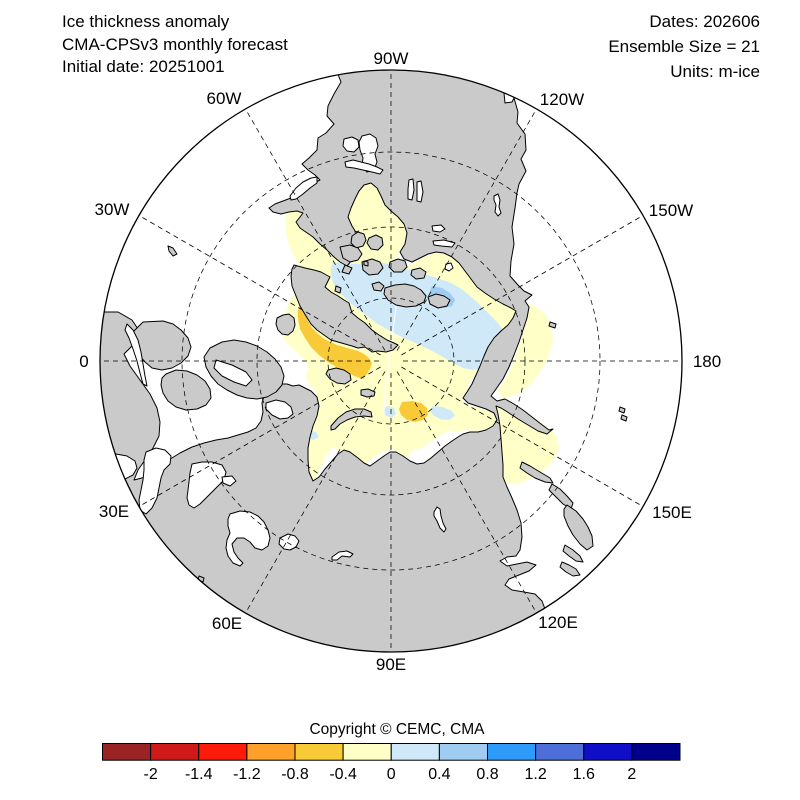 The image size is (800, 800). I want to click on svg-text: 2, so click(631, 774).